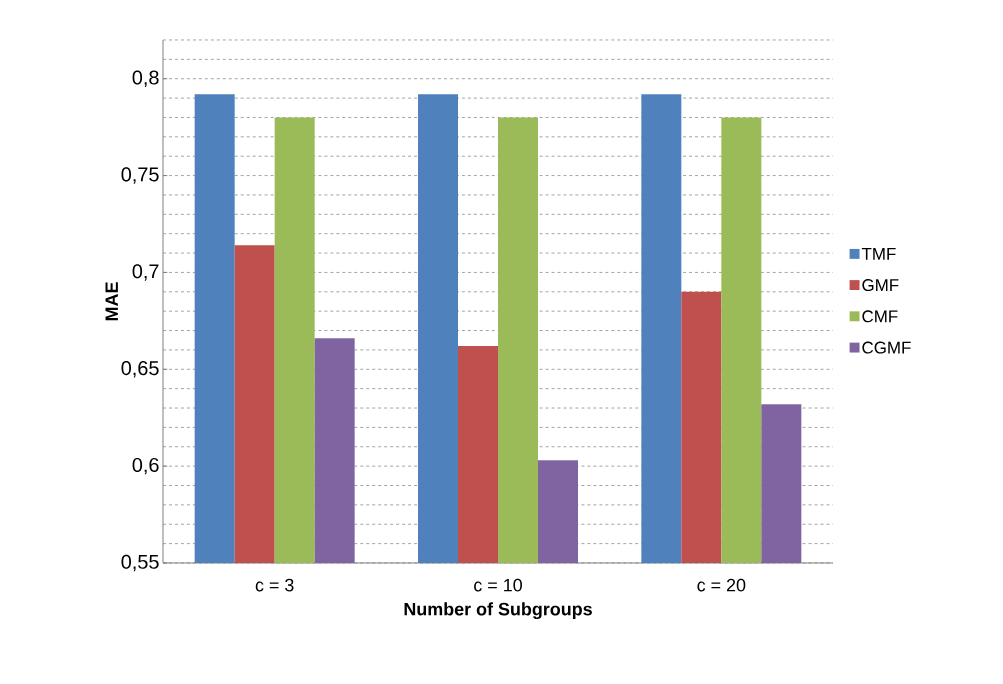 The width and height of the screenshot is (1003, 684). Describe the element at coordinates (111, 301) in the screenshot. I see `y-axis-title: MAE` at that location.